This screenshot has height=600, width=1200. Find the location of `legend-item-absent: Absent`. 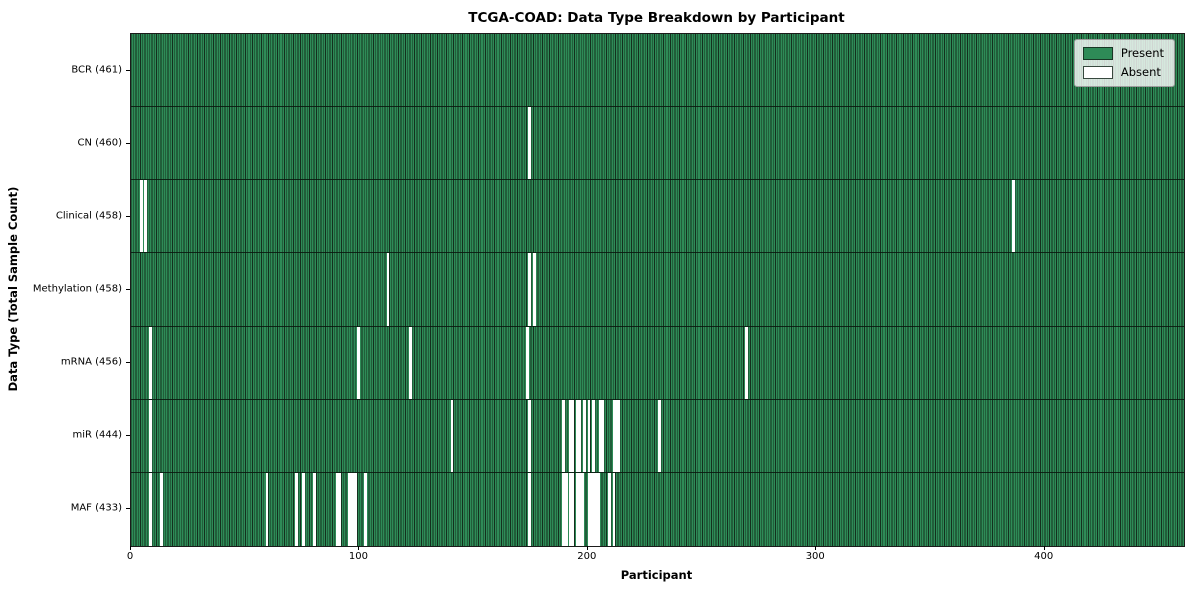

legend-item-absent: Absent is located at coordinates (1123, 71).